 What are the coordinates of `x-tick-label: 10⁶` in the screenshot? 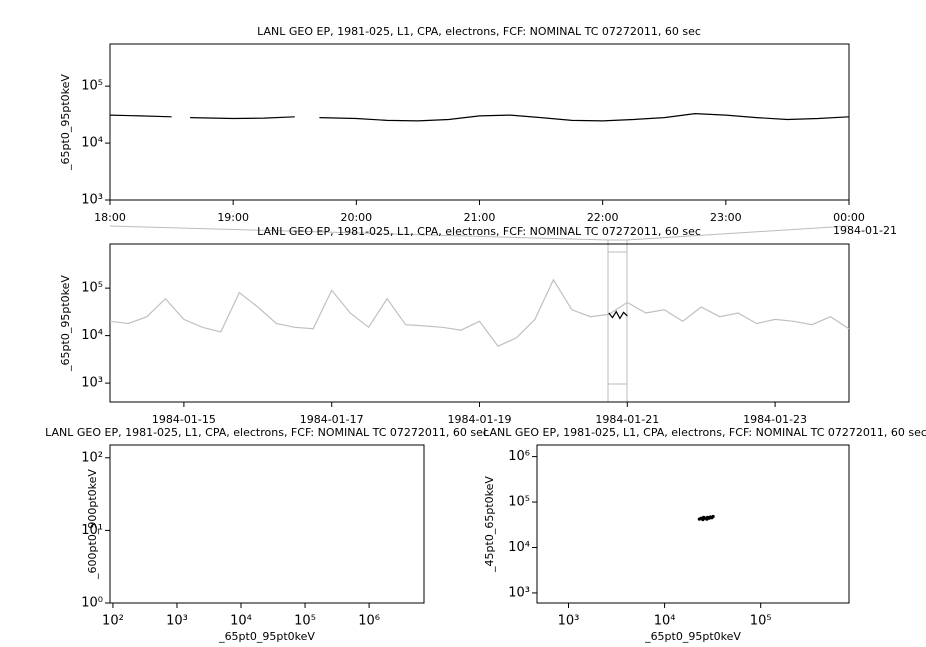 It's located at (369, 621).